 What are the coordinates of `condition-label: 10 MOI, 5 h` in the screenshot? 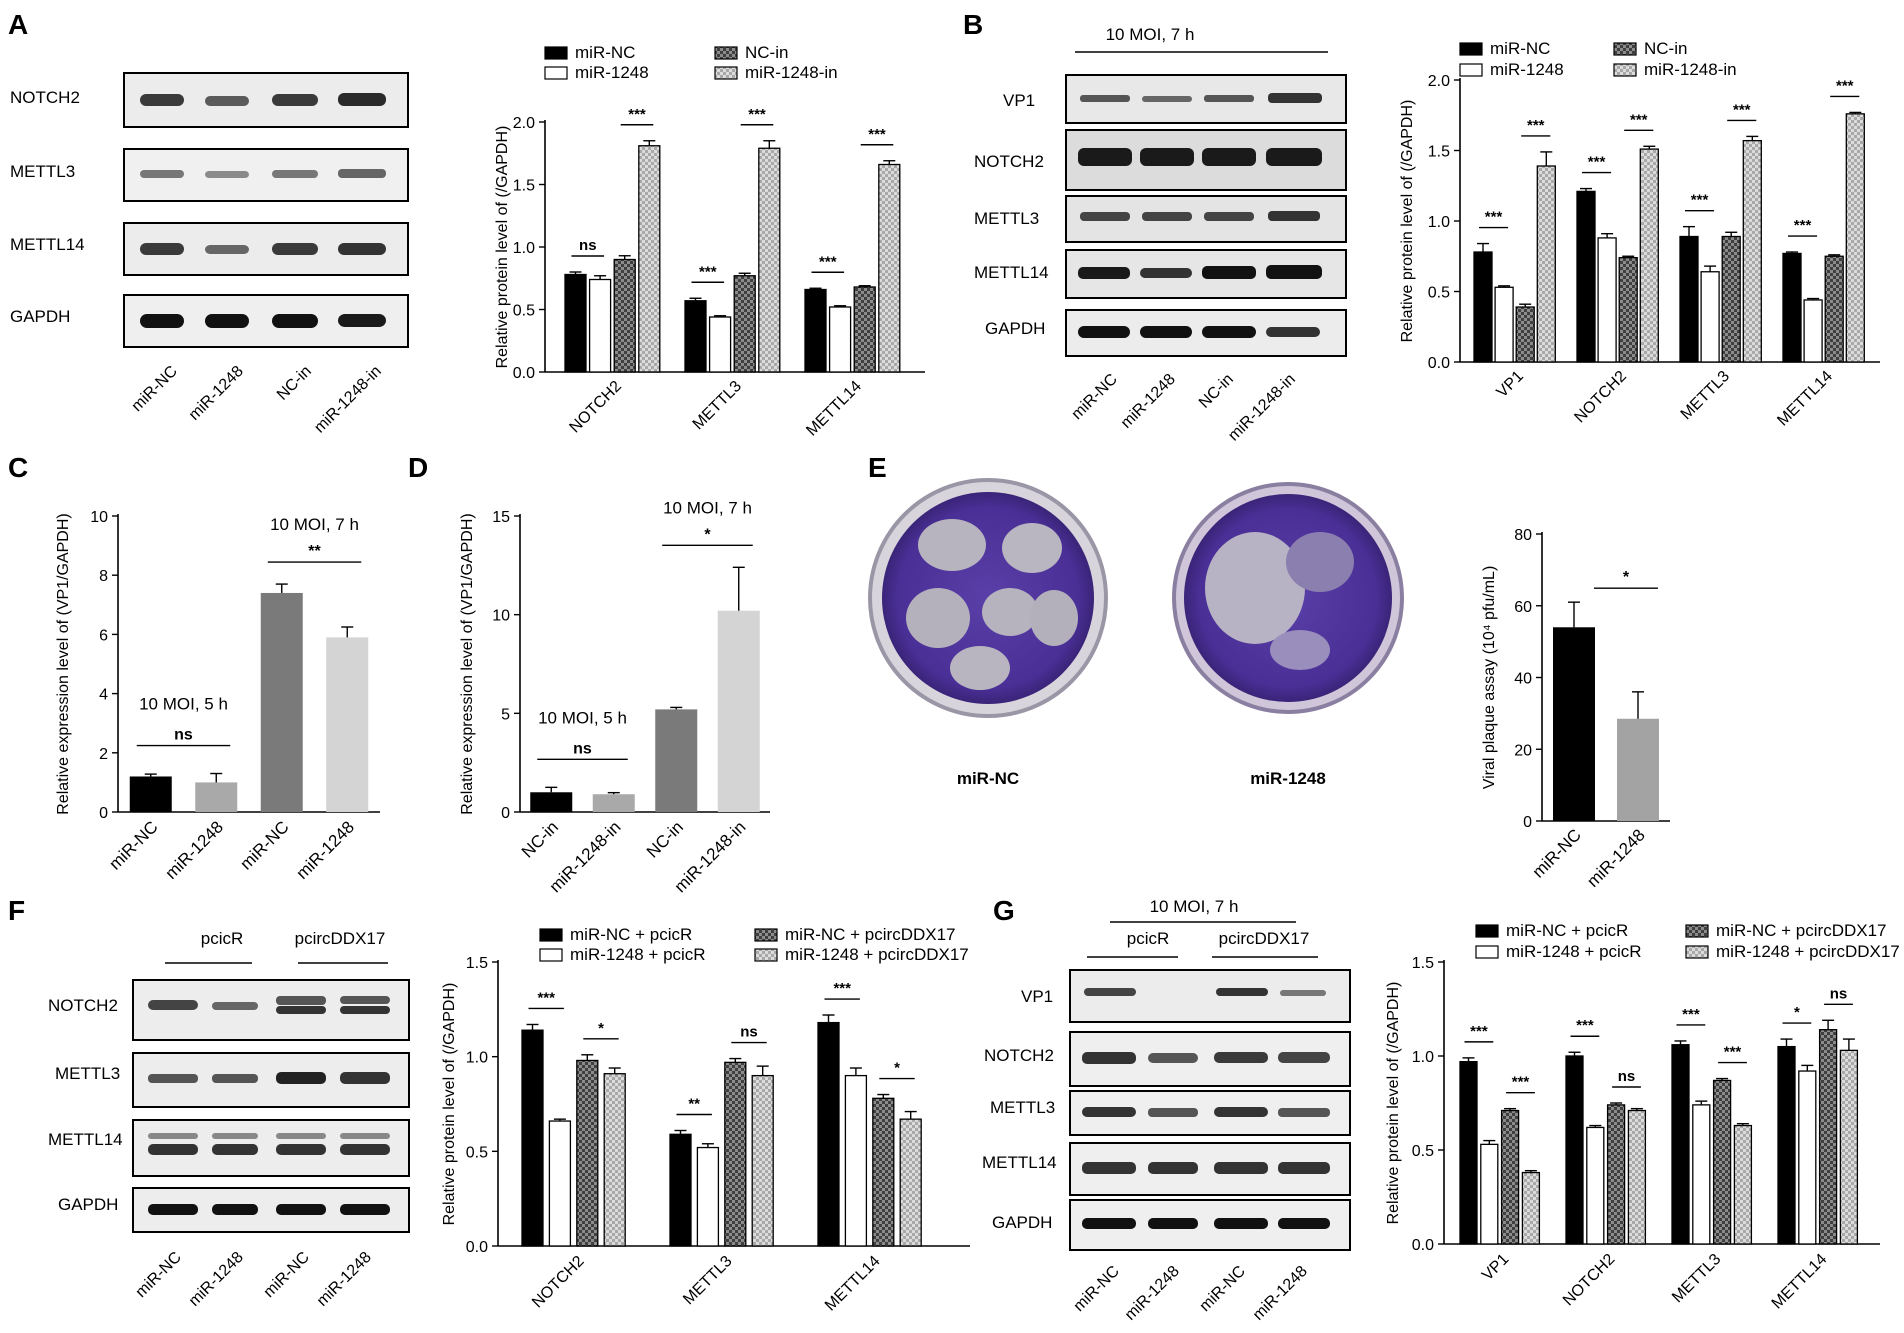 It's located at (582, 717).